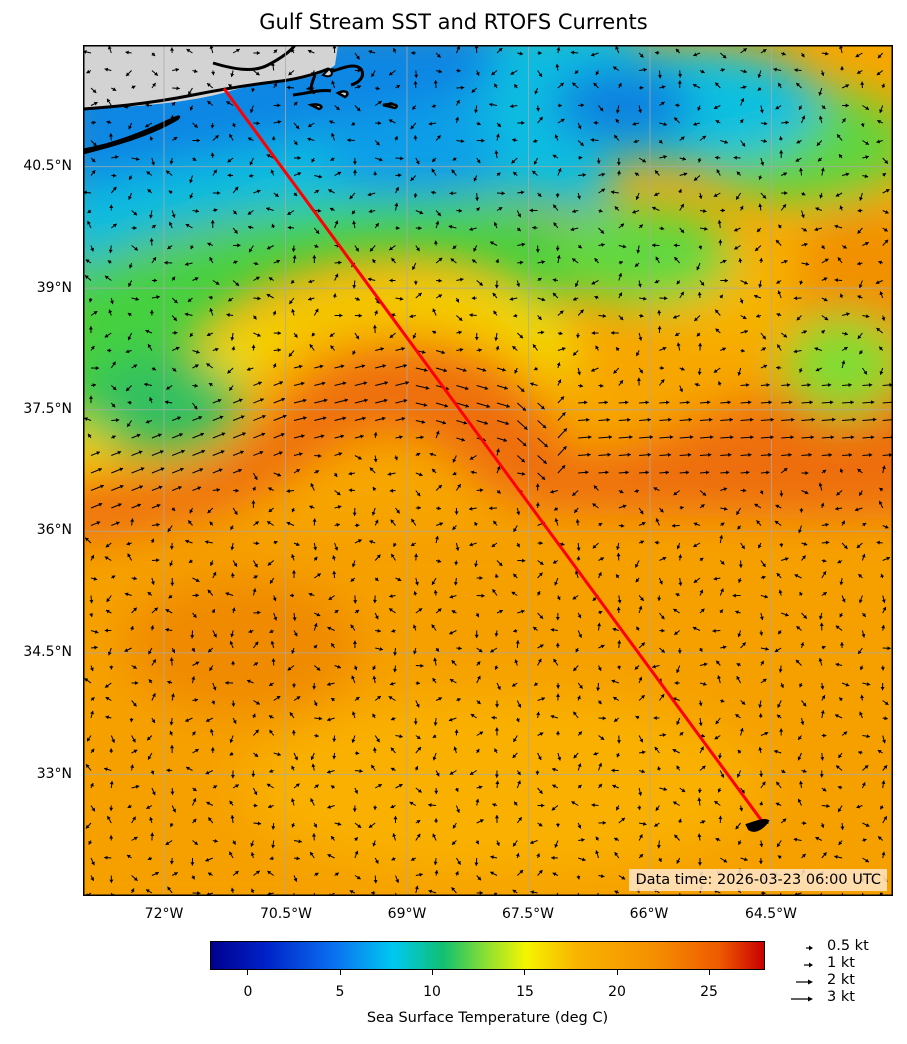  I want to click on lon-tick-label: 70.5°W, so click(286, 914).